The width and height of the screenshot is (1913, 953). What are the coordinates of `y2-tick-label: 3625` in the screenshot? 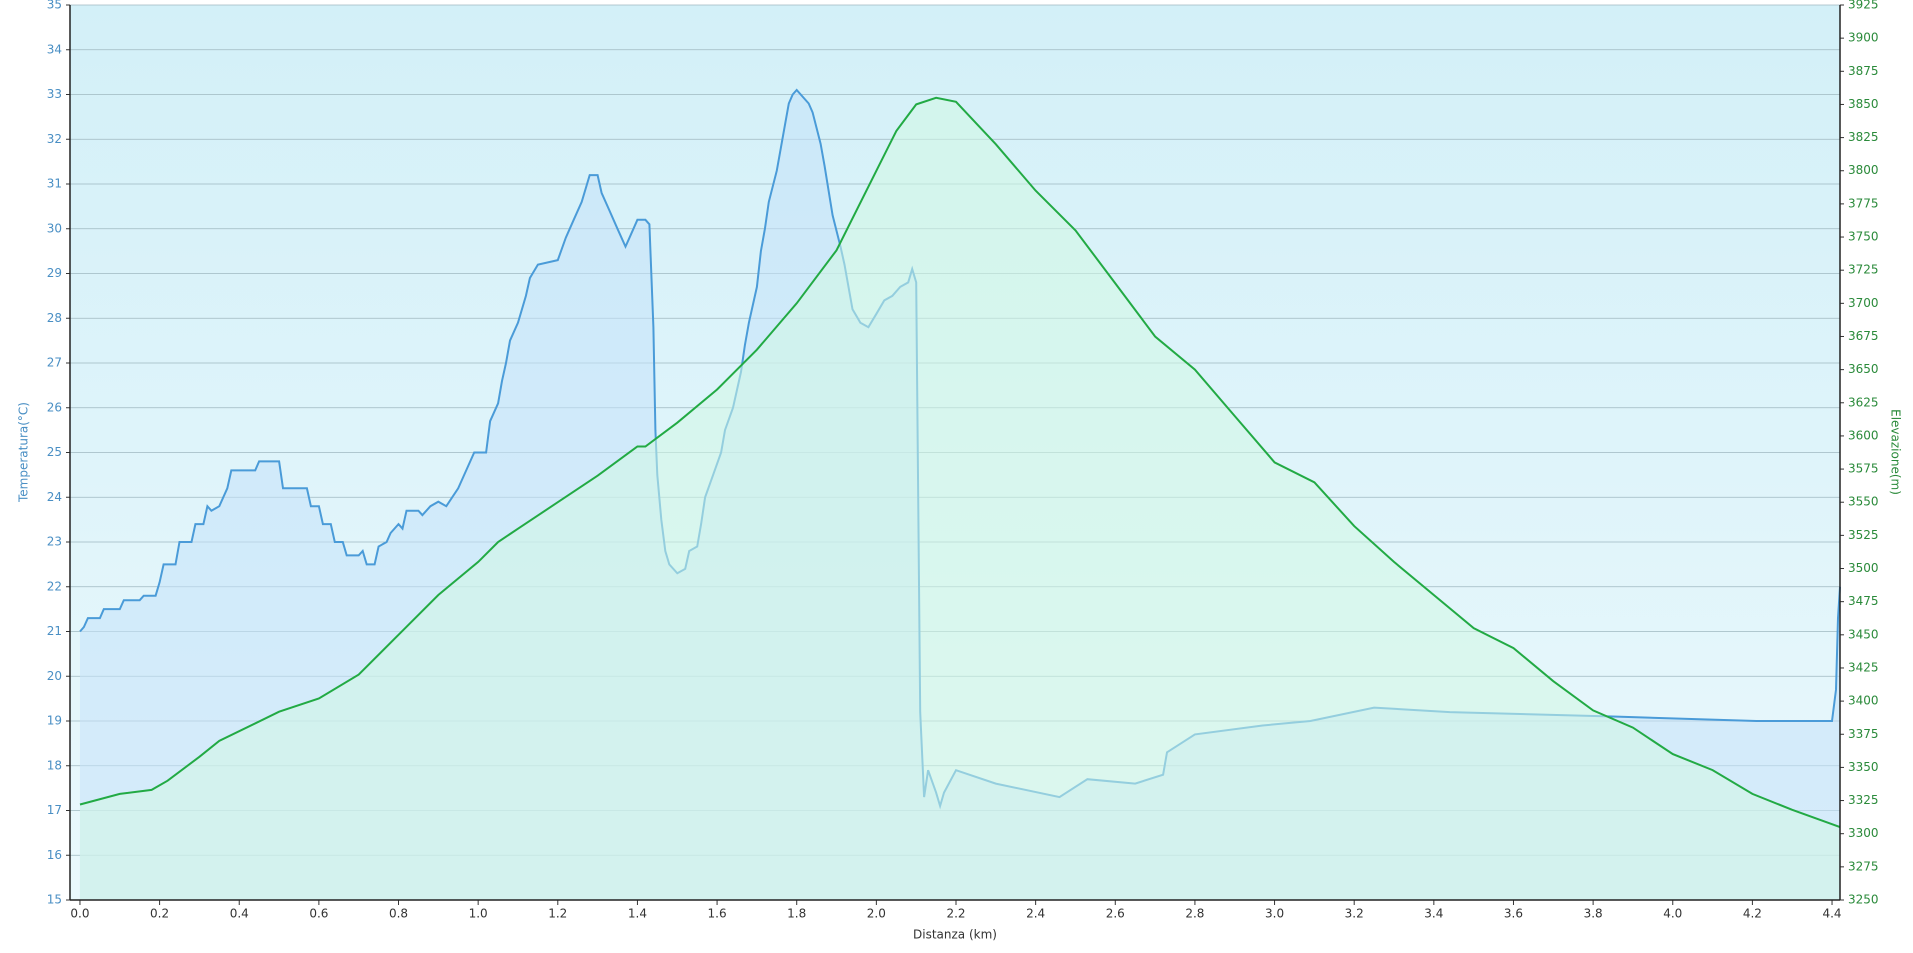 It's located at (1863, 402).